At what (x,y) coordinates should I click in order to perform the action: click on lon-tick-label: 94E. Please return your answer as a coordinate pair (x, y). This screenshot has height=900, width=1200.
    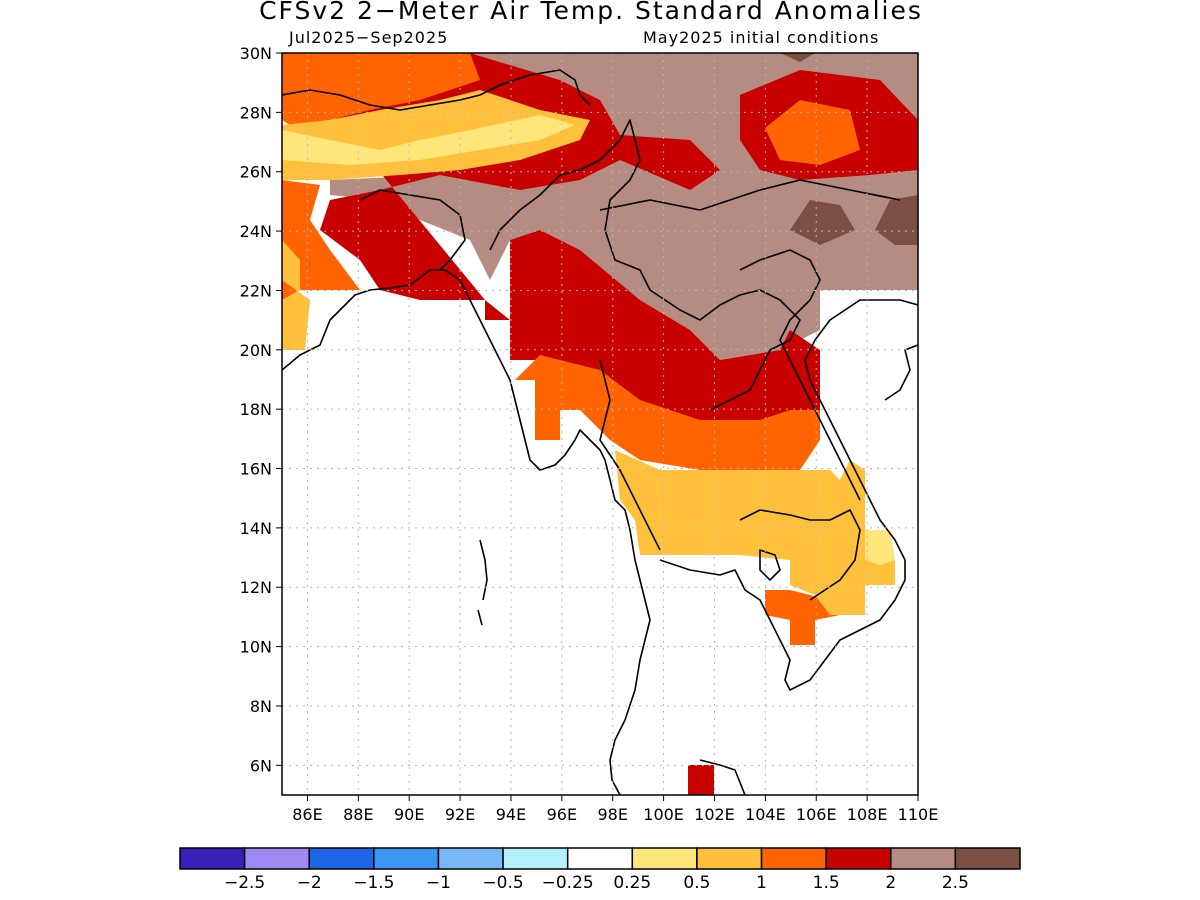
    Looking at the image, I should click on (511, 814).